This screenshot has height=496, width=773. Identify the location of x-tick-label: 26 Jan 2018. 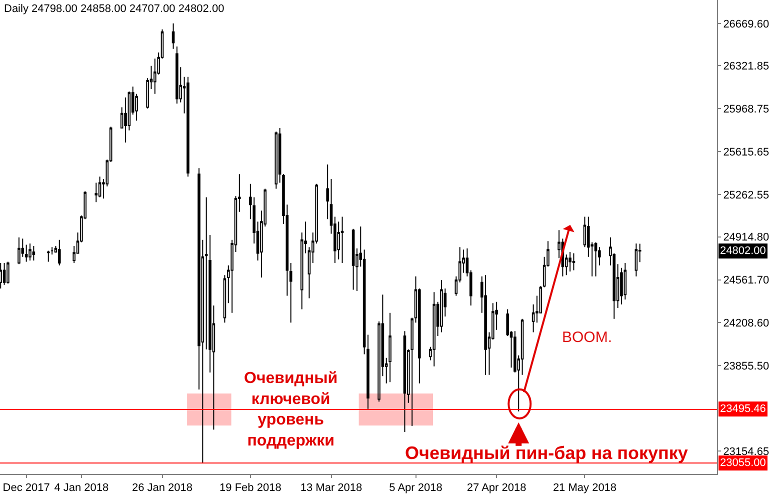
(162, 488).